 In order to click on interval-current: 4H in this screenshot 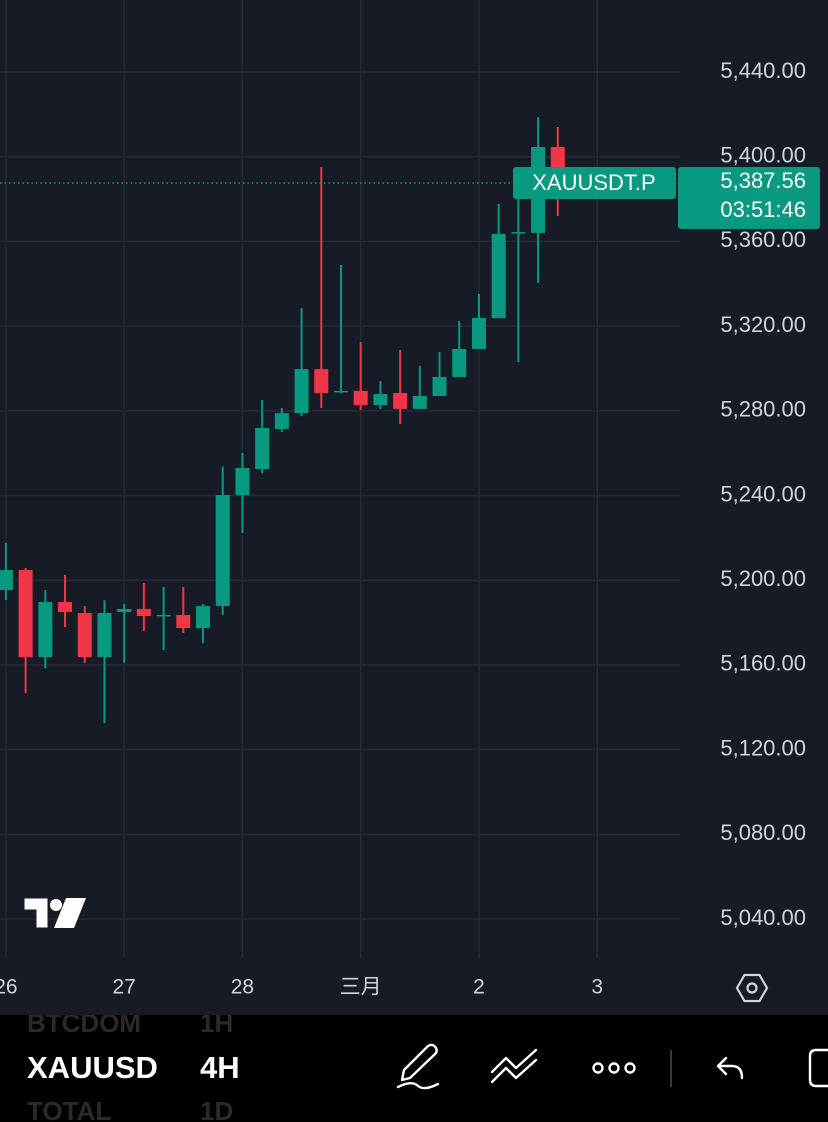, I will do `click(220, 1067)`.